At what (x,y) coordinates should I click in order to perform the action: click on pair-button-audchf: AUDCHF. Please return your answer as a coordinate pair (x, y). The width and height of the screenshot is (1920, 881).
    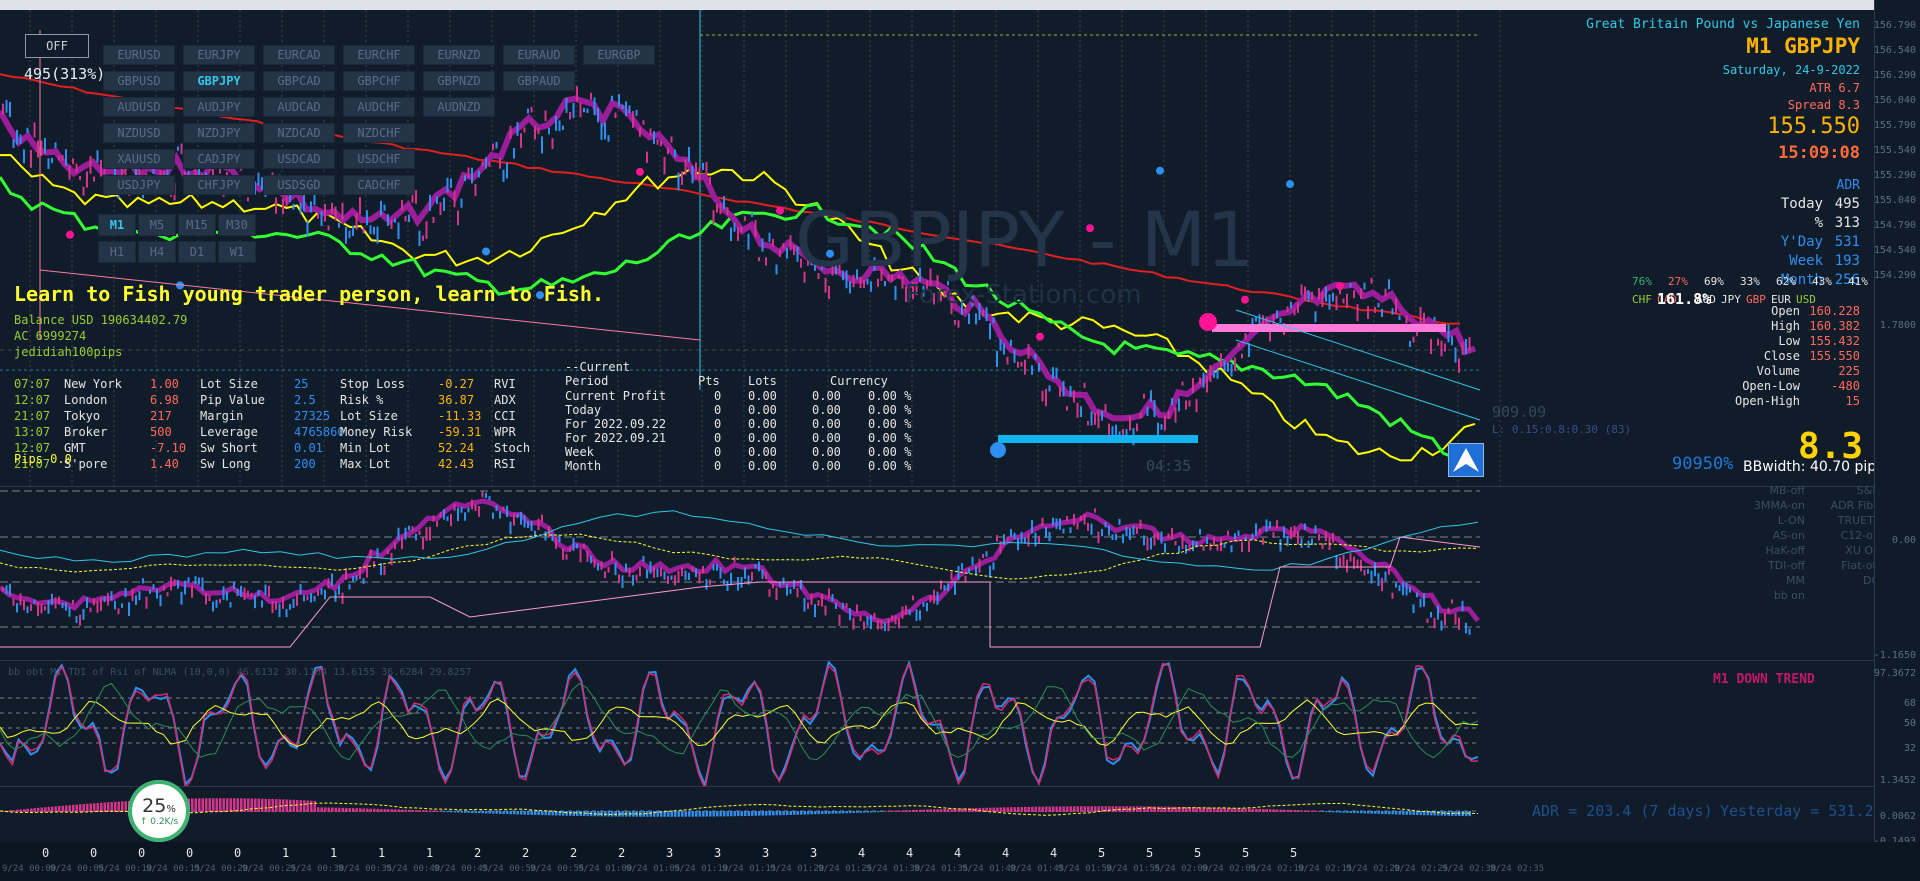
    Looking at the image, I should click on (379, 107).